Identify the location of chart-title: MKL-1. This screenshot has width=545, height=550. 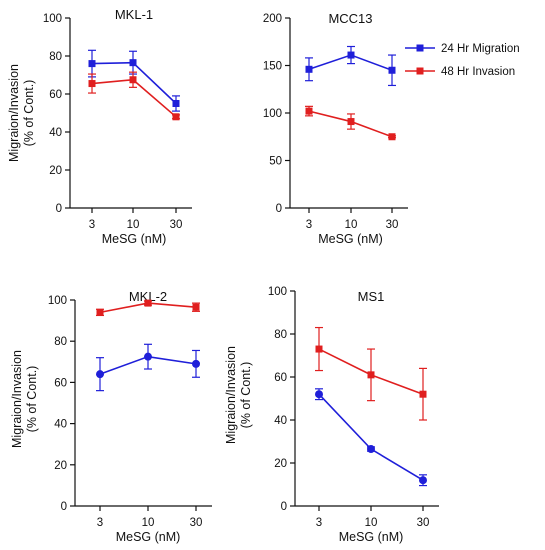
(134, 14).